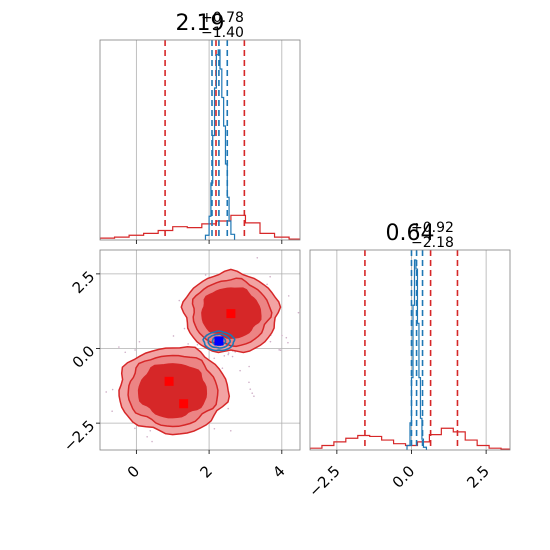 The height and width of the screenshot is (550, 550). I want to click on title-marginal-y-minus: −2.18, so click(432, 243).